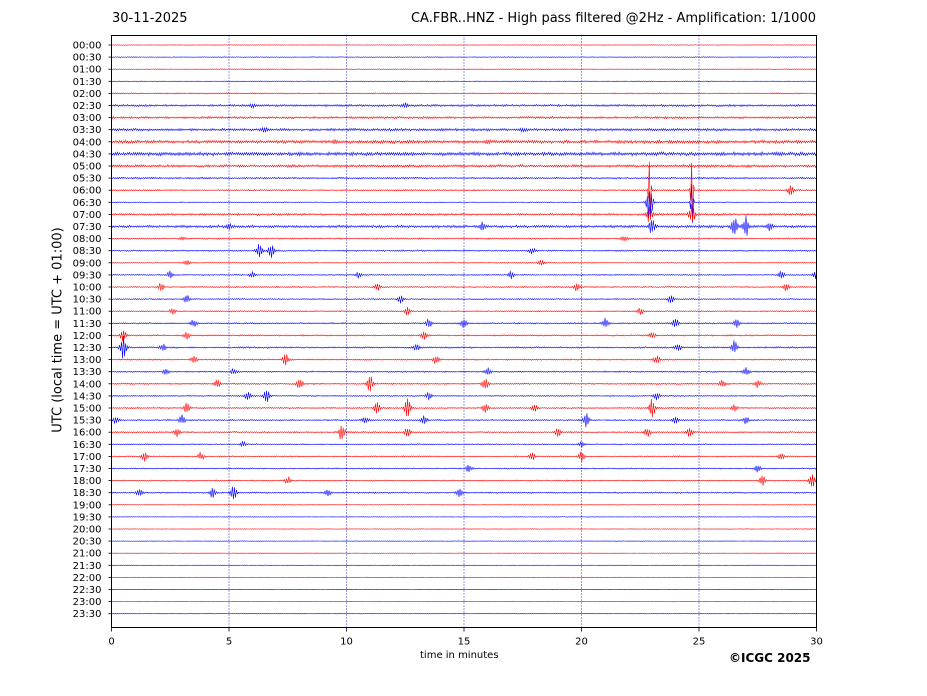 This screenshot has width=927, height=696. I want to click on y-tick-label: 04:00, so click(87, 142).